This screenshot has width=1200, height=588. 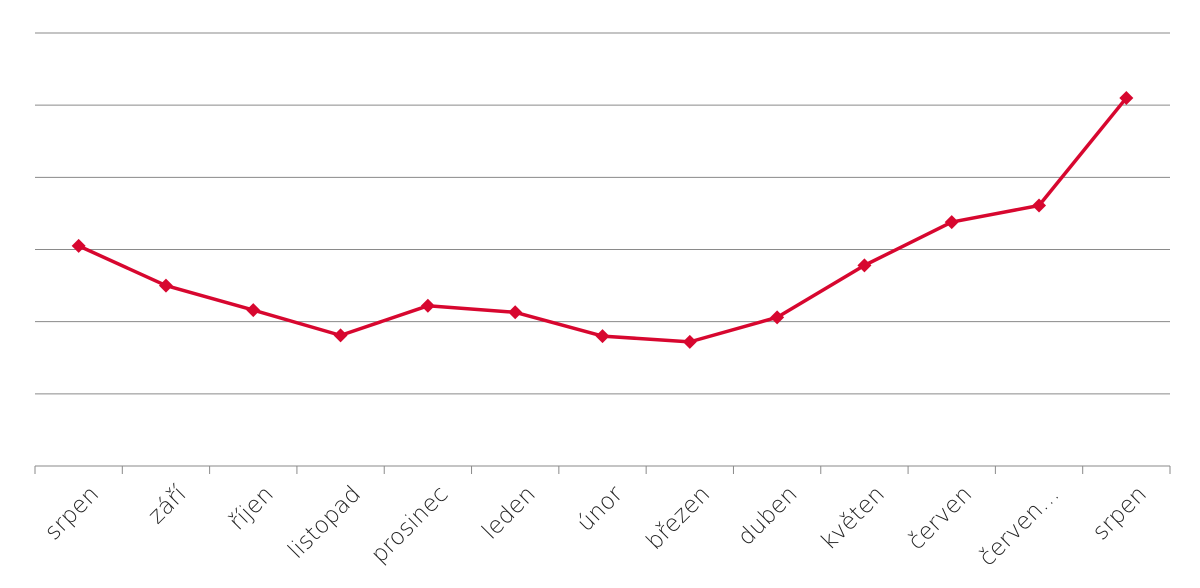 What do you see at coordinates (324, 522) in the screenshot?
I see `x-tick-label: listopad` at bounding box center [324, 522].